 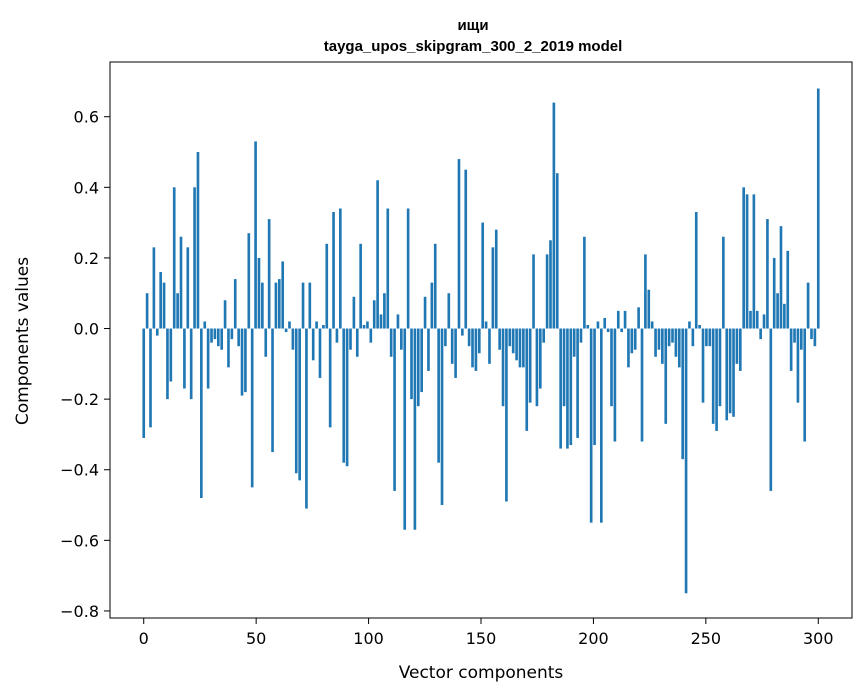 What do you see at coordinates (368, 638) in the screenshot?
I see `x-tick-label: 100` at bounding box center [368, 638].